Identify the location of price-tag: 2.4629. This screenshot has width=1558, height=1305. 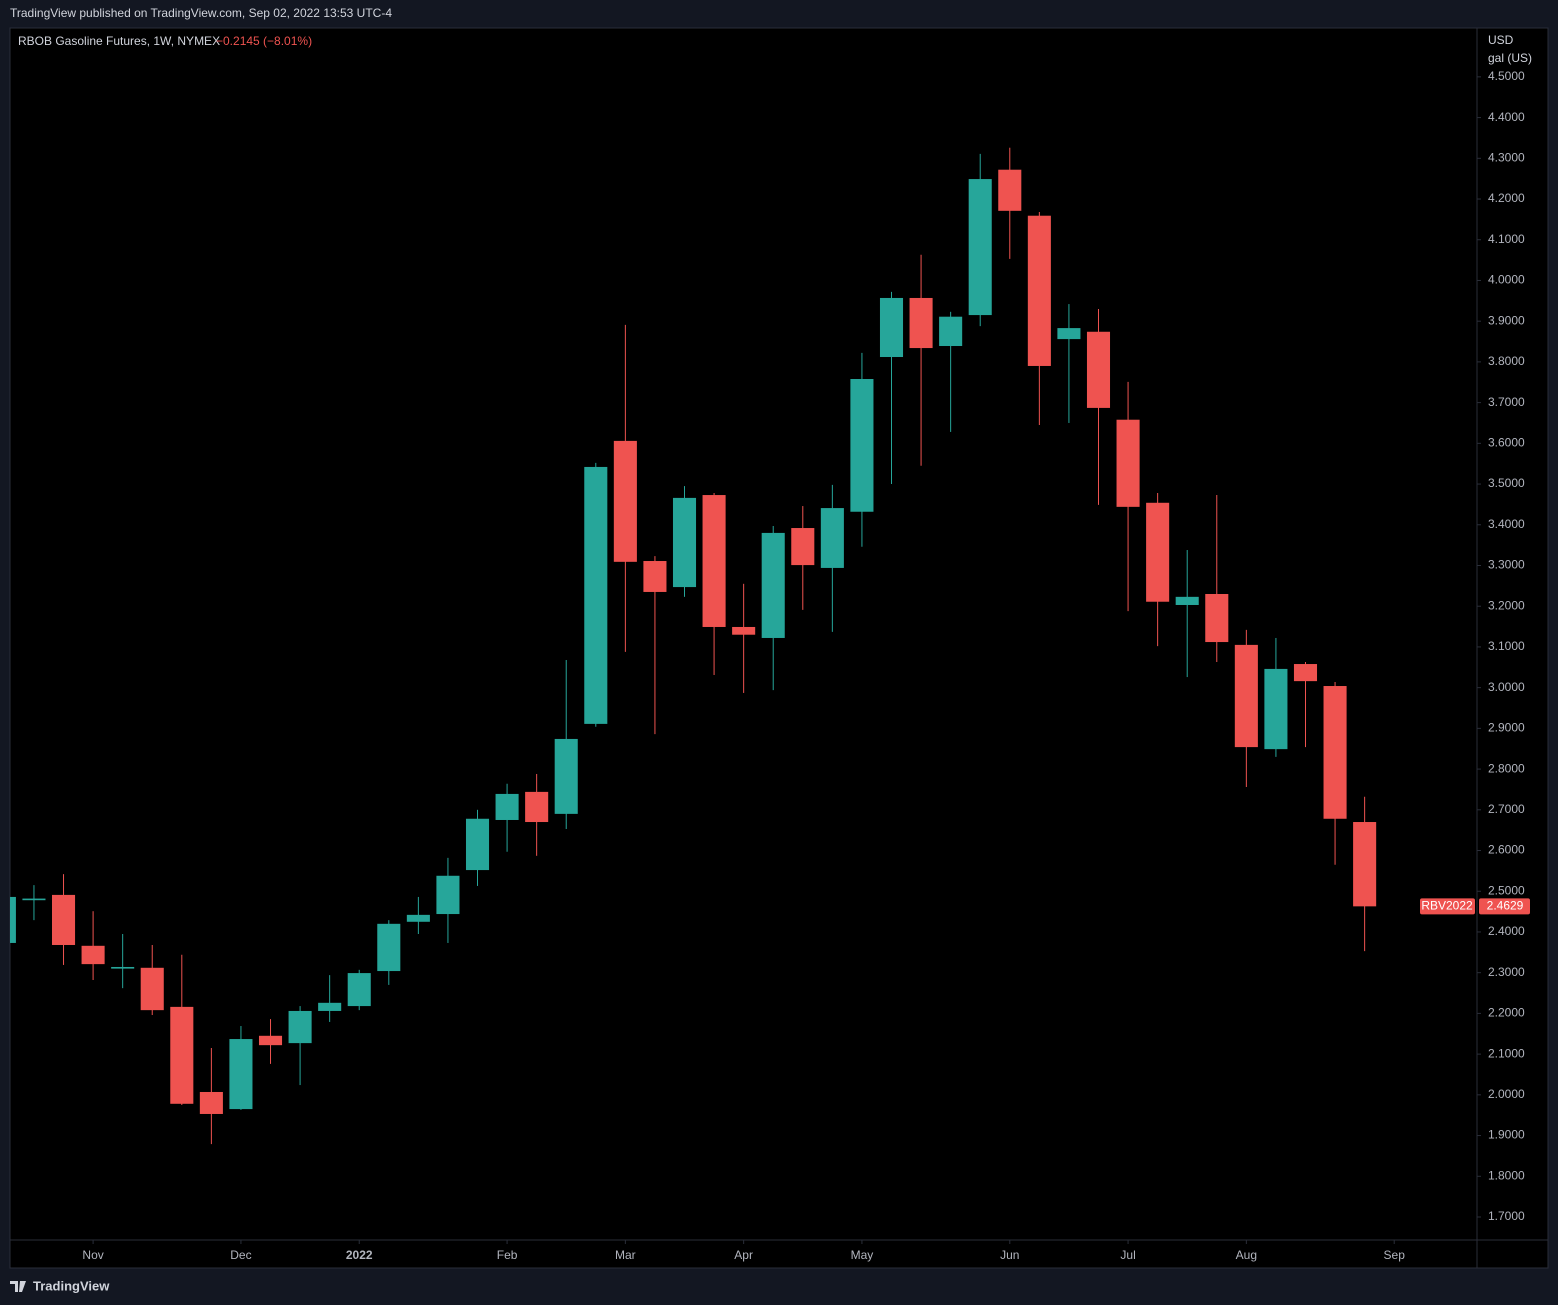
(1505, 906).